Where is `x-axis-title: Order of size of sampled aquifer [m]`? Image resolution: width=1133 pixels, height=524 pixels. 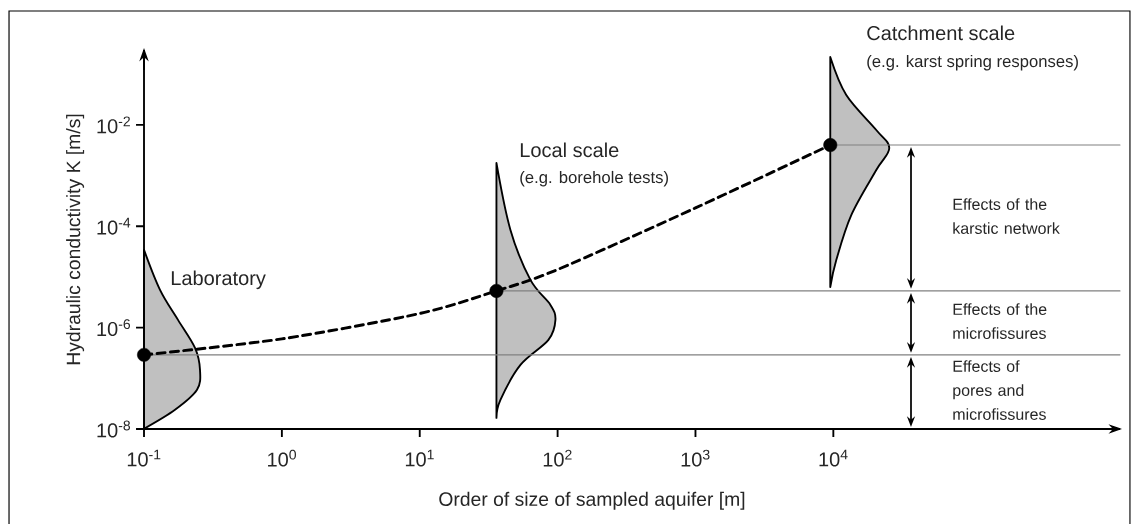
x-axis-title: Order of size of sampled aquifer [m] is located at coordinates (592, 500).